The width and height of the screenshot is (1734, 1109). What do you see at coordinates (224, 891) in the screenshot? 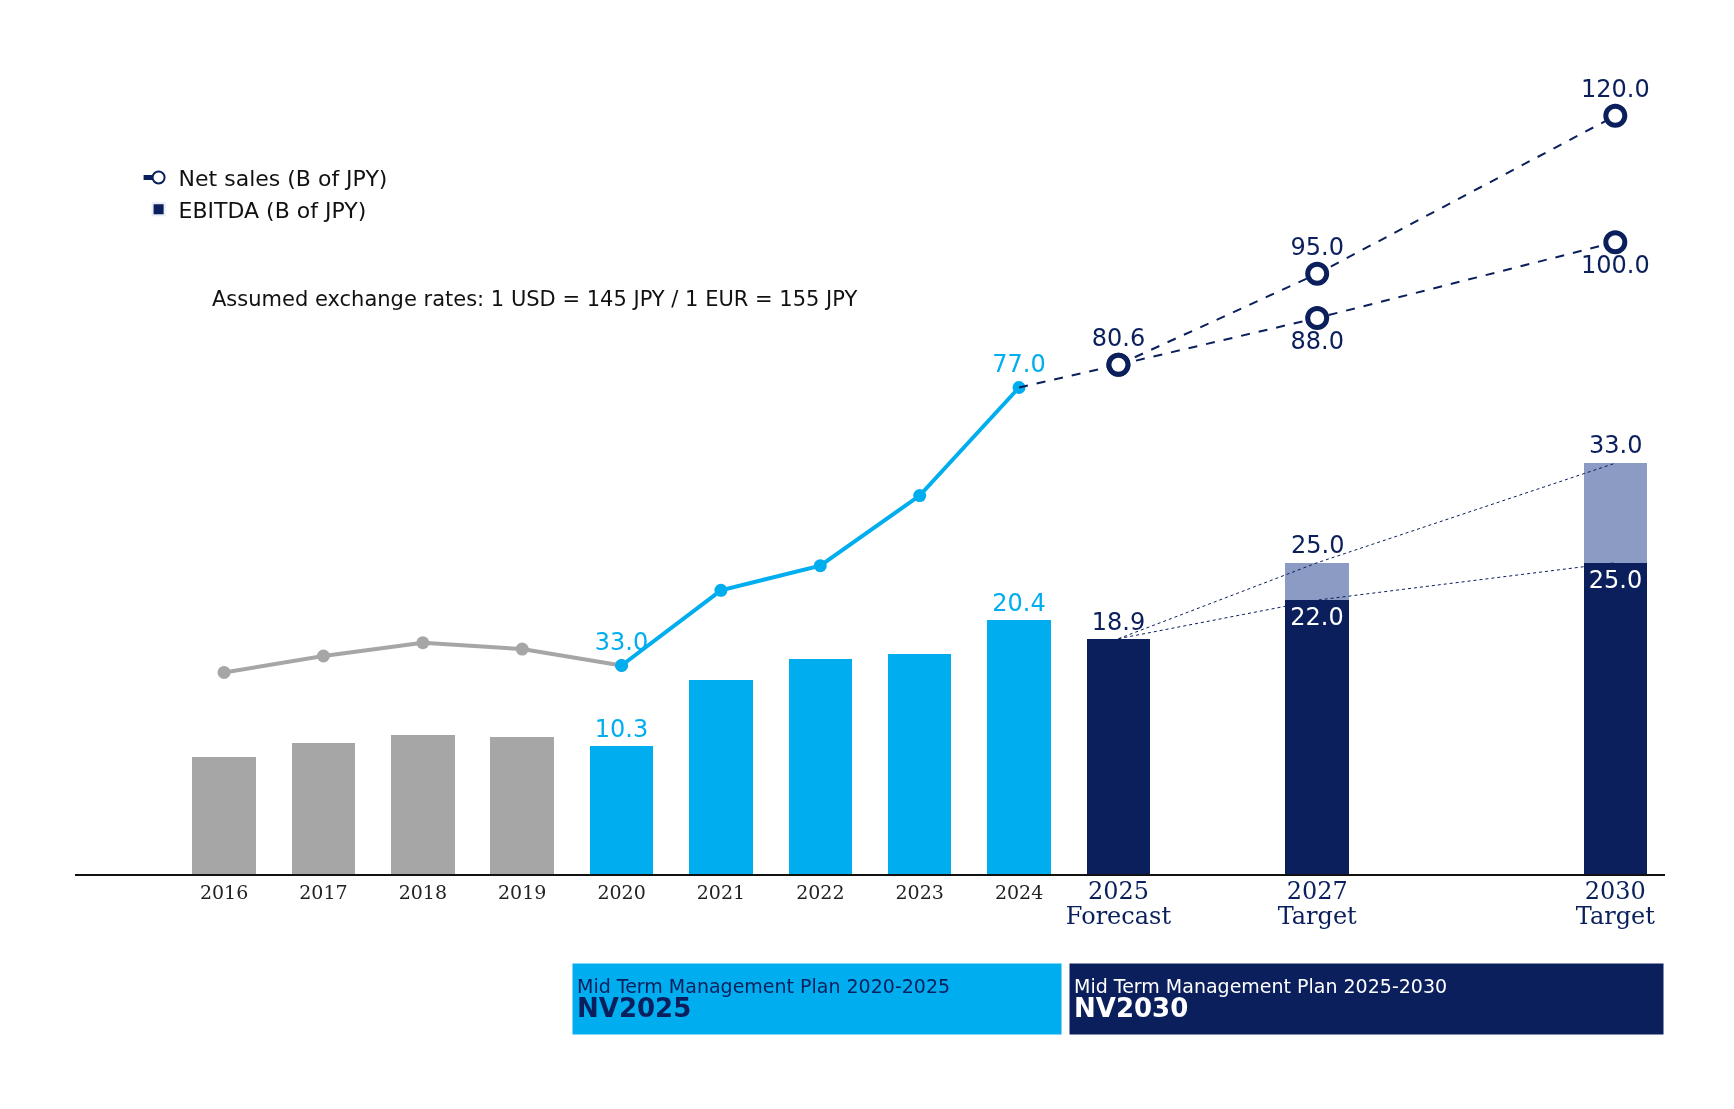
I see `x-tick-label: 2016` at bounding box center [224, 891].